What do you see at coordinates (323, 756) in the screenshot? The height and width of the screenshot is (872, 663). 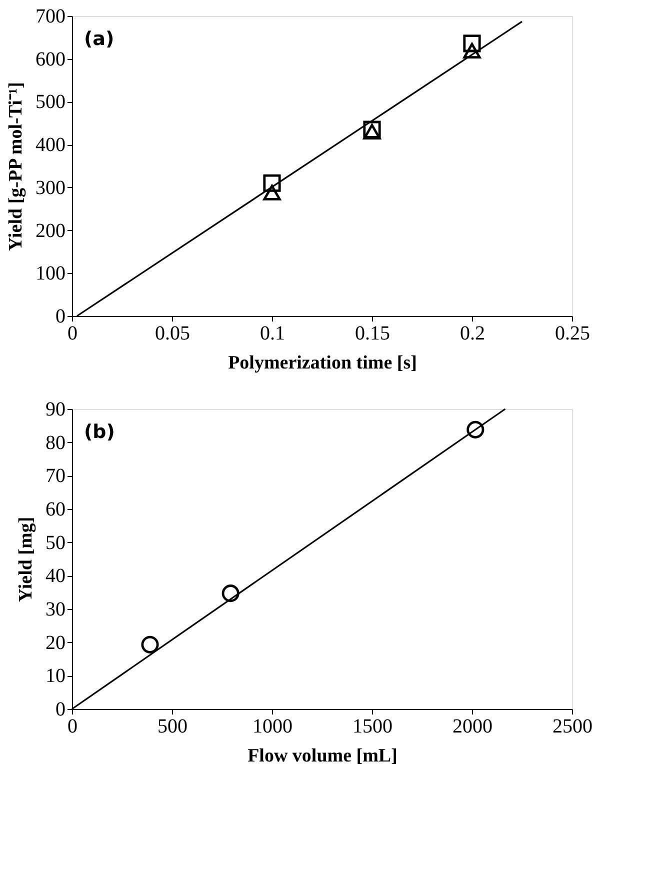 I see `x-axis-title: Flow volume [mL]` at bounding box center [323, 756].